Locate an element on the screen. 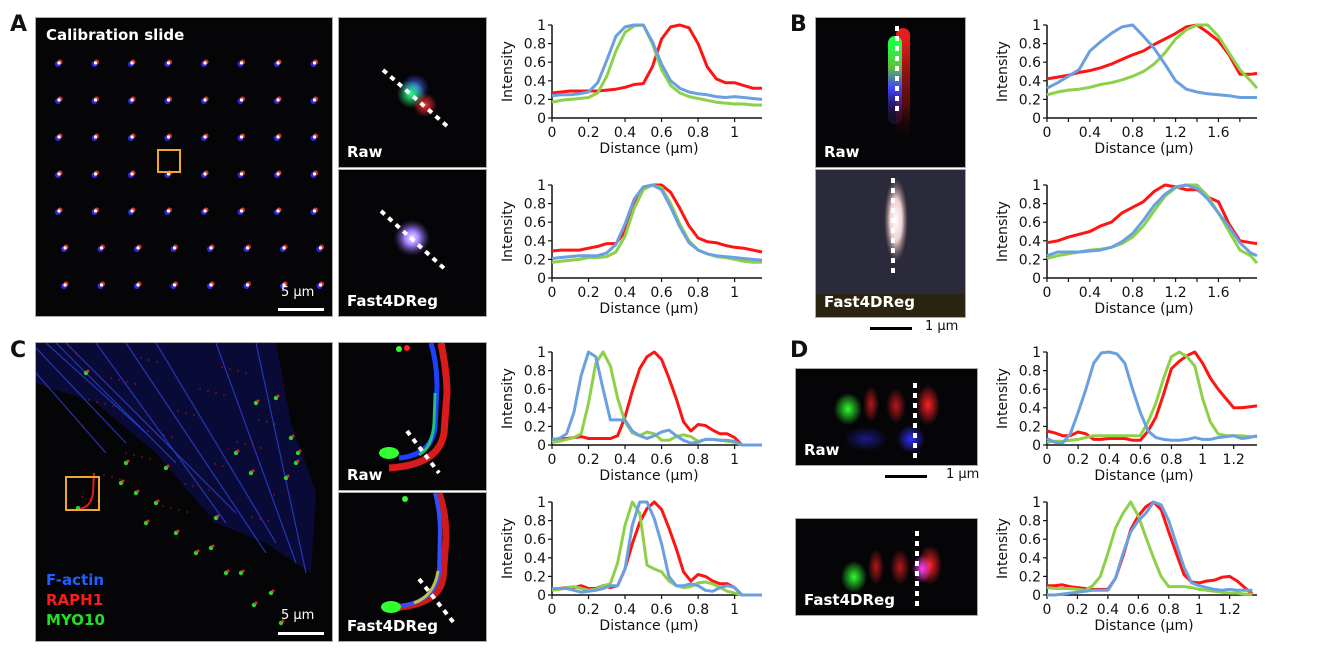 The height and width of the screenshot is (648, 1317). scale-bar-label-d: 1 µm is located at coordinates (963, 474).